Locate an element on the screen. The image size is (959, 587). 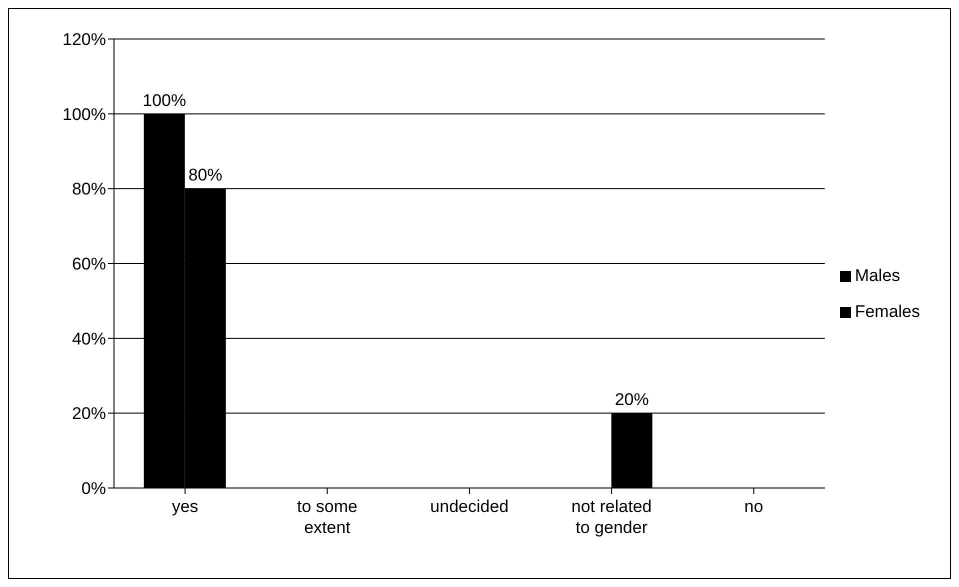
y-tick-label: 40% is located at coordinates (89, 338).